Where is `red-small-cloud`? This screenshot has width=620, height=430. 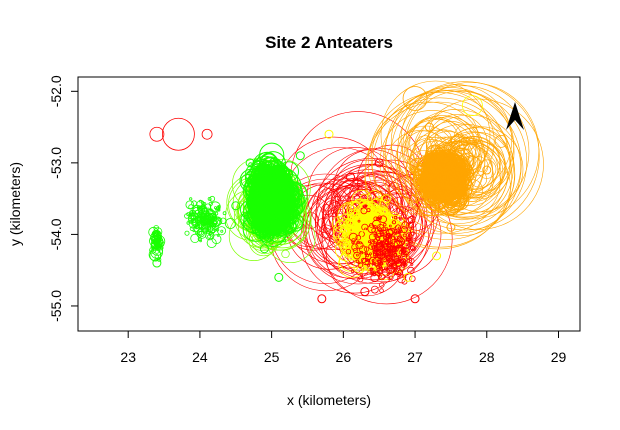
red-small-cloud is located at coordinates (381, 250).